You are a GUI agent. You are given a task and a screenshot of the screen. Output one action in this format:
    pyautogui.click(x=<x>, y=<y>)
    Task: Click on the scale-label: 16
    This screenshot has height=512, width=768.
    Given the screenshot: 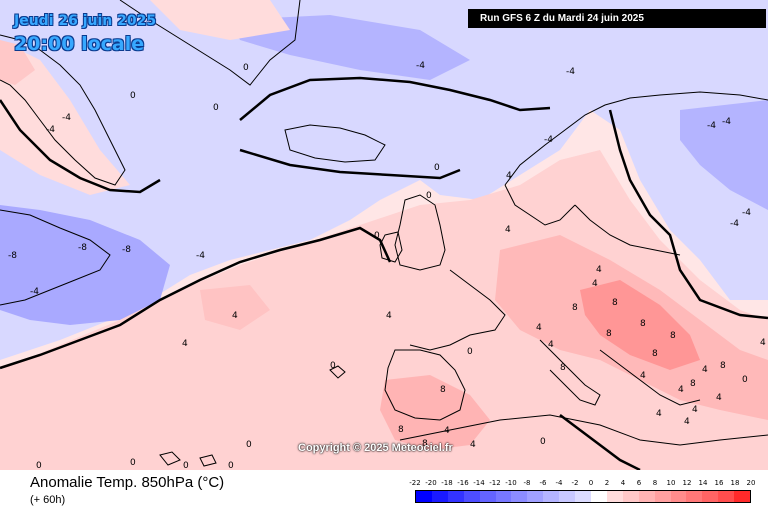 What is the action you would take?
    pyautogui.click(x=719, y=483)
    